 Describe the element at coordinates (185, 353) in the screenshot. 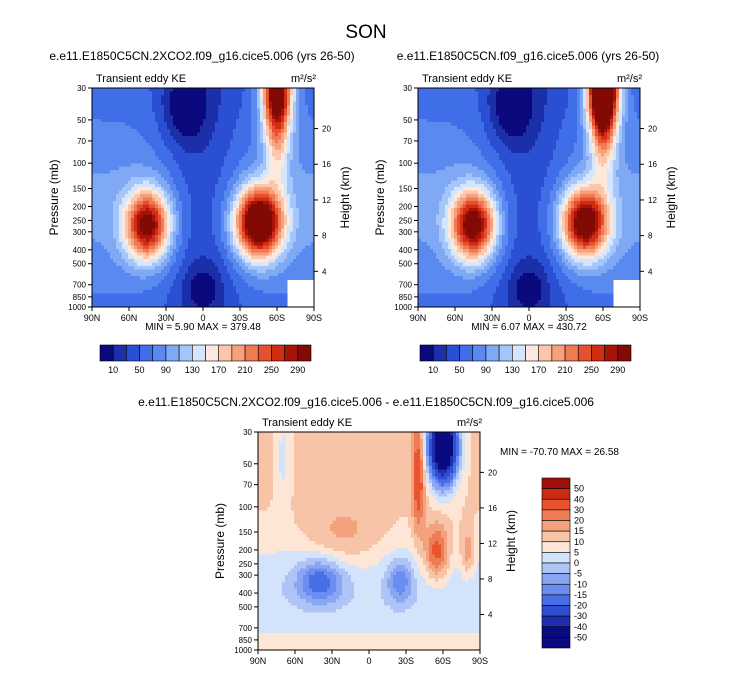

I see `colorbar-box` at that location.